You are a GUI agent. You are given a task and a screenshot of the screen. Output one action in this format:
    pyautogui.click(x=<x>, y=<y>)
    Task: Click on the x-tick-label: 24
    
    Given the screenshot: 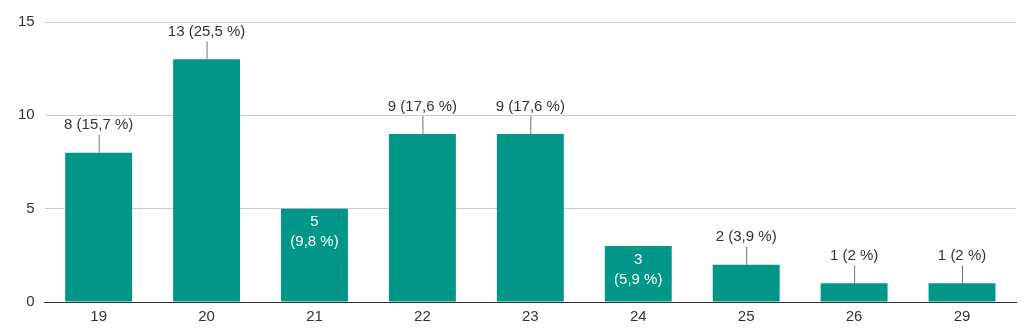 What is the action you would take?
    pyautogui.click(x=638, y=316)
    